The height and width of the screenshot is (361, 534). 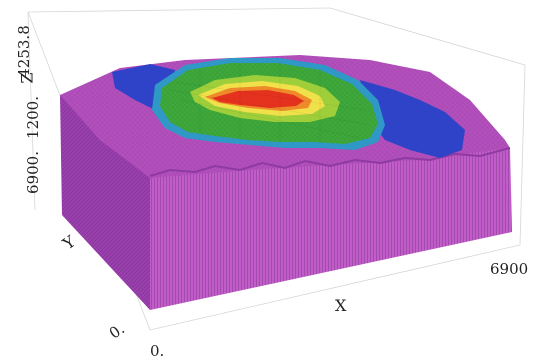 What do you see at coordinates (27, 78) in the screenshot?
I see `z-axis-label: Z` at bounding box center [27, 78].